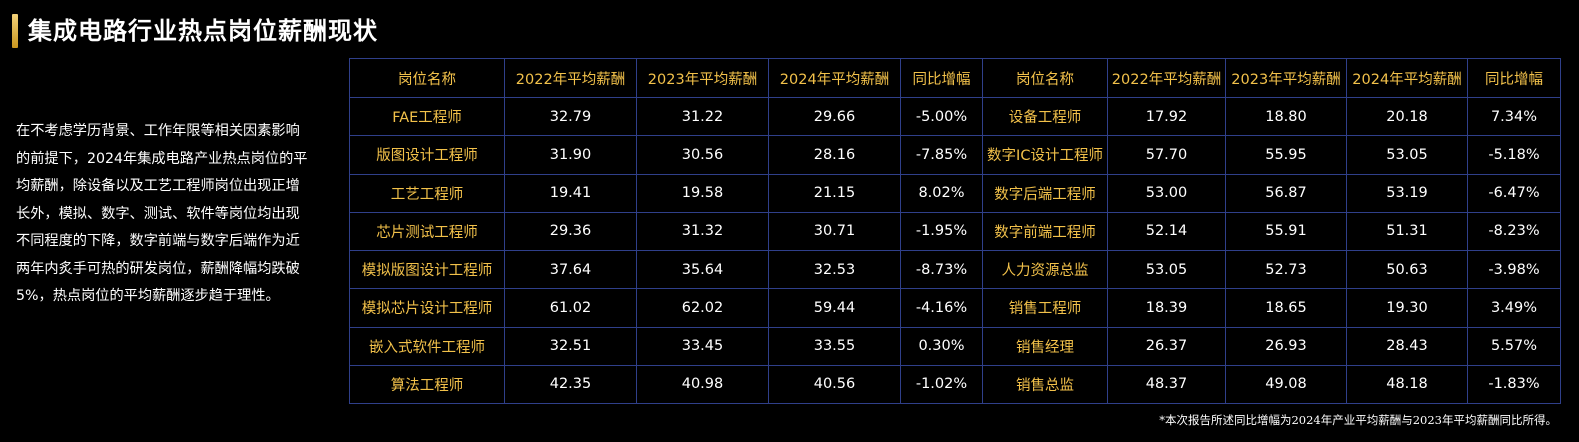  I want to click on salary-cell: 33.45, so click(702, 346).